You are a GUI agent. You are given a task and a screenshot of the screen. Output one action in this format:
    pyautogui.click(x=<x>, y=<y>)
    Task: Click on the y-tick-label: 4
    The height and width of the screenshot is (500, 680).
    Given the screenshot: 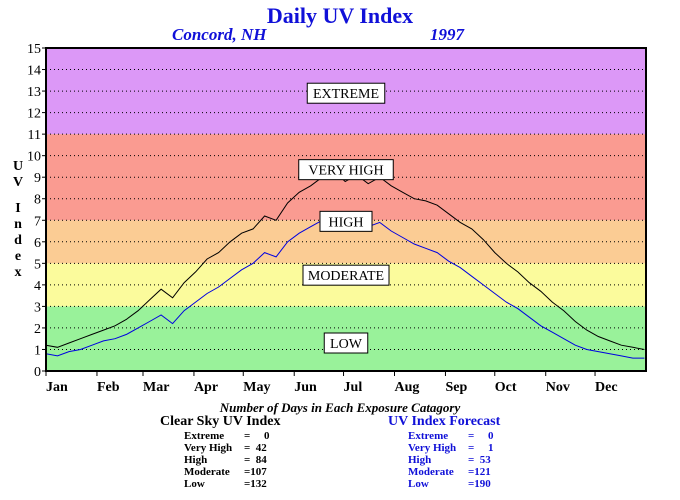 What is the action you would take?
    pyautogui.click(x=37, y=286)
    